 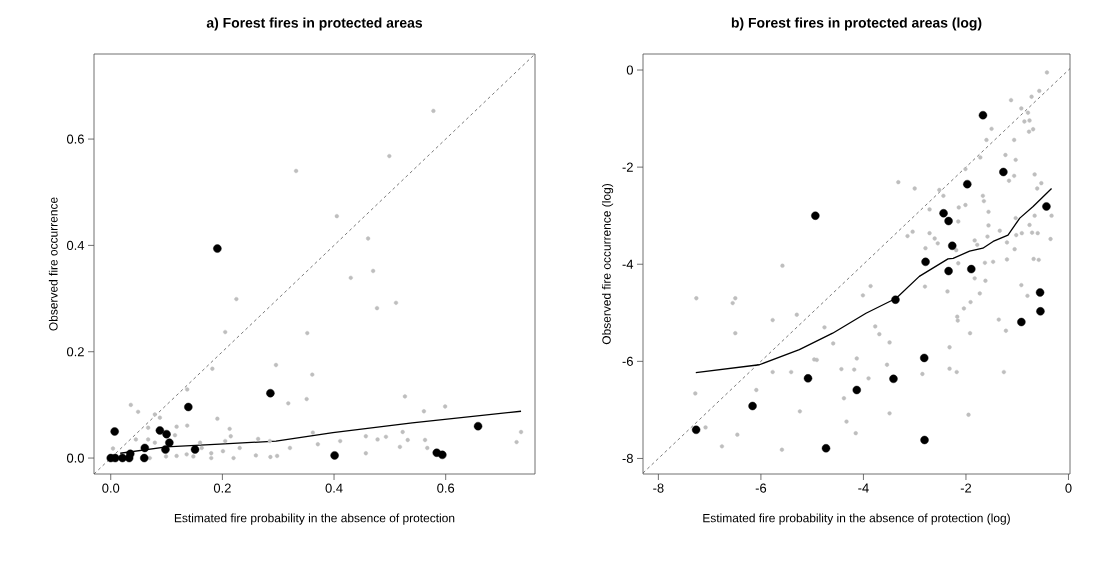 I want to click on x-tick-label: -2, so click(x=966, y=488).